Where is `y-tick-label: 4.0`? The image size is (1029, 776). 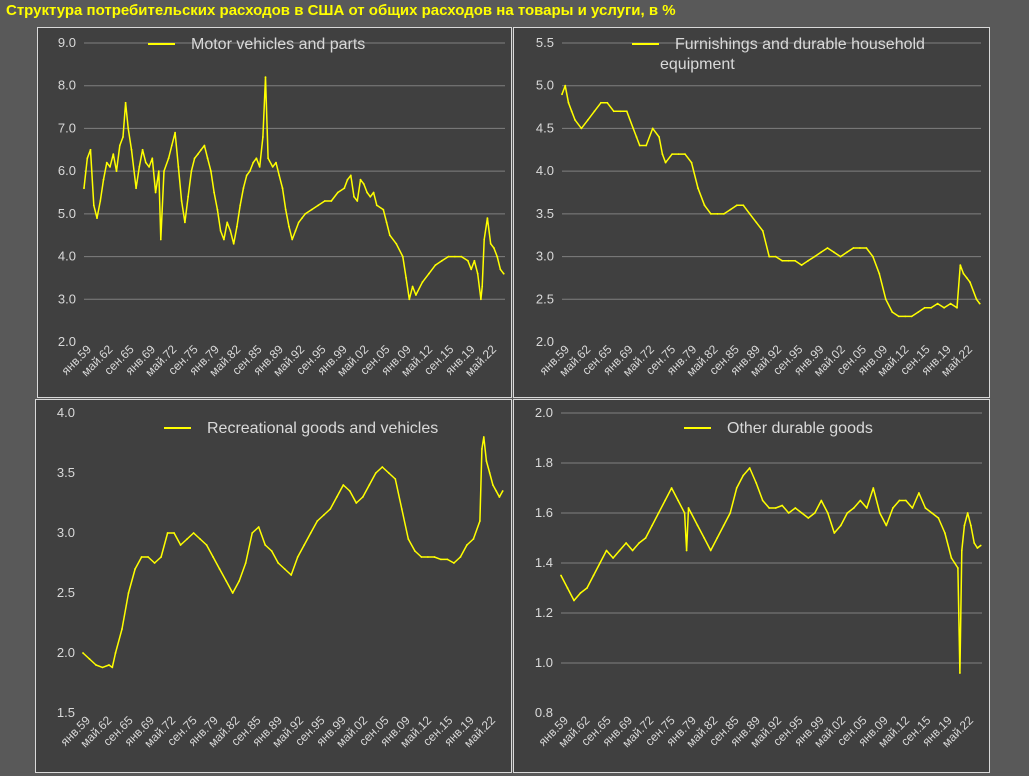 y-tick-label: 4.0 is located at coordinates (545, 170).